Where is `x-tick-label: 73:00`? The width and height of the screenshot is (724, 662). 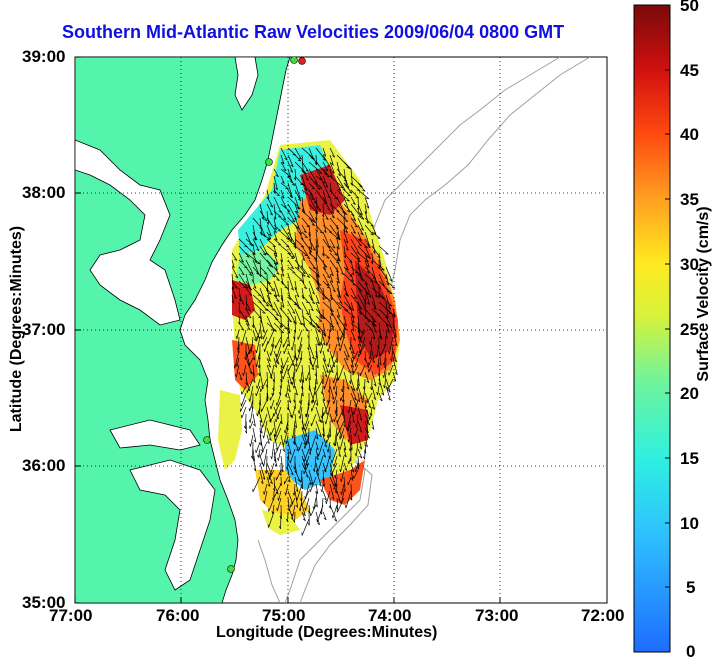
x-tick-label: 73:00 is located at coordinates (496, 616).